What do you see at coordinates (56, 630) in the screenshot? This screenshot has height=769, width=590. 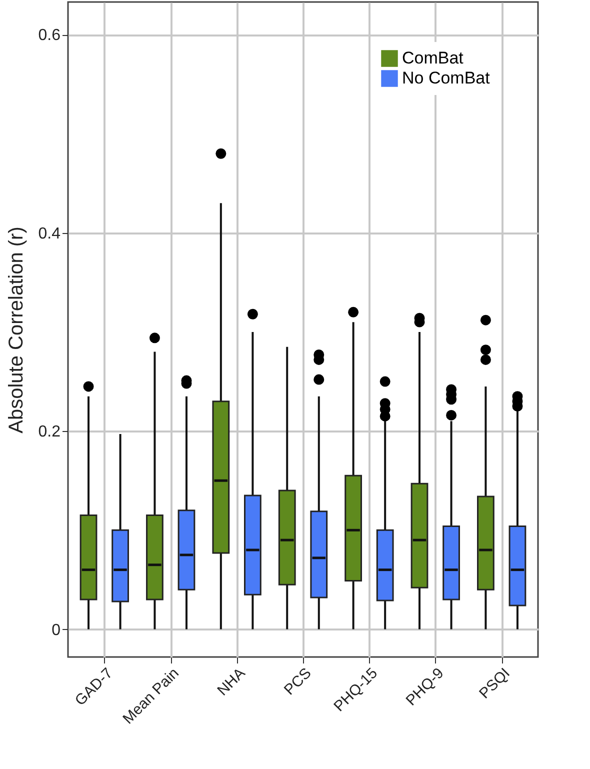 I see `y-tick-label: 0` at bounding box center [56, 630].